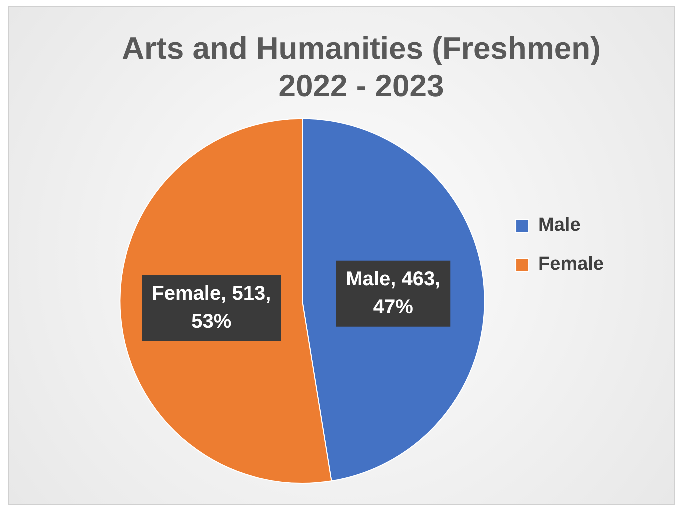 The image size is (681, 509). I want to click on chart-title: Arts and Humanities (Freshmen) 2022 - 2023, so click(361, 67).